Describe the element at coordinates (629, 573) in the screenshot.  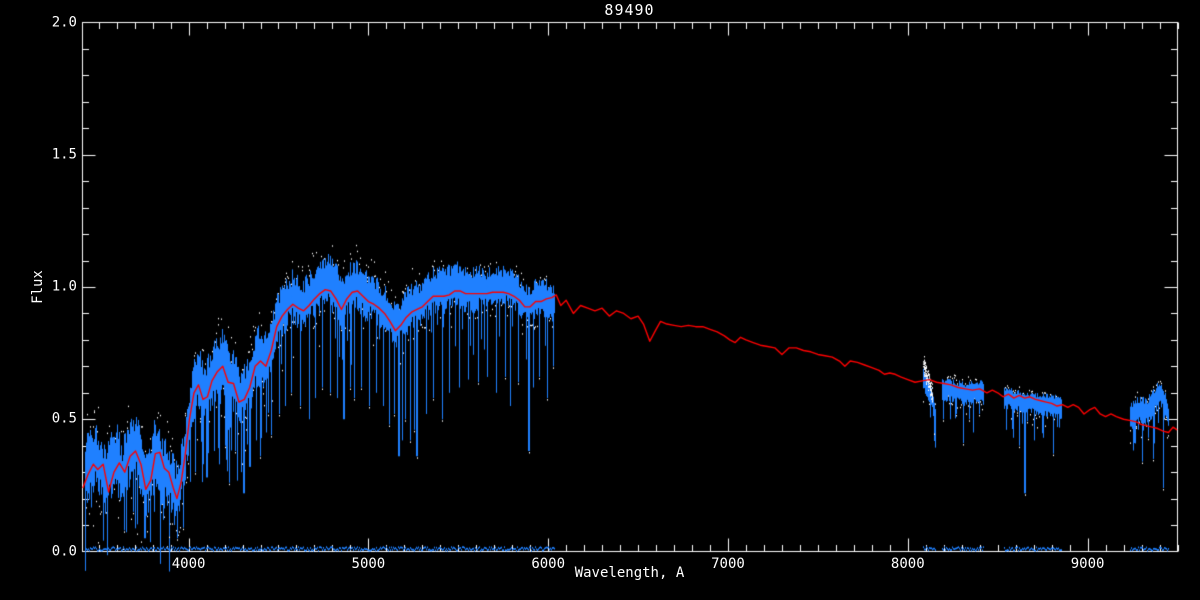
I see `x-axis-label: Wavelength, A` at that location.